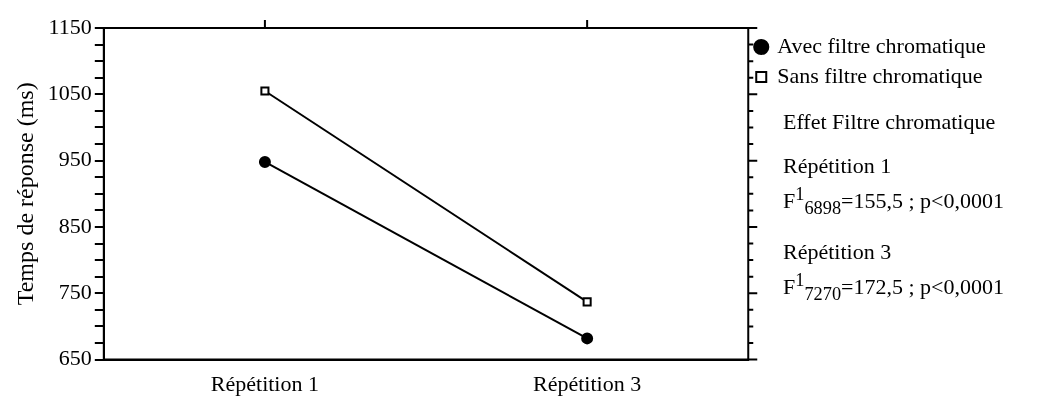  I want to click on legend-label: Avec filtre chromatique, so click(881, 45).